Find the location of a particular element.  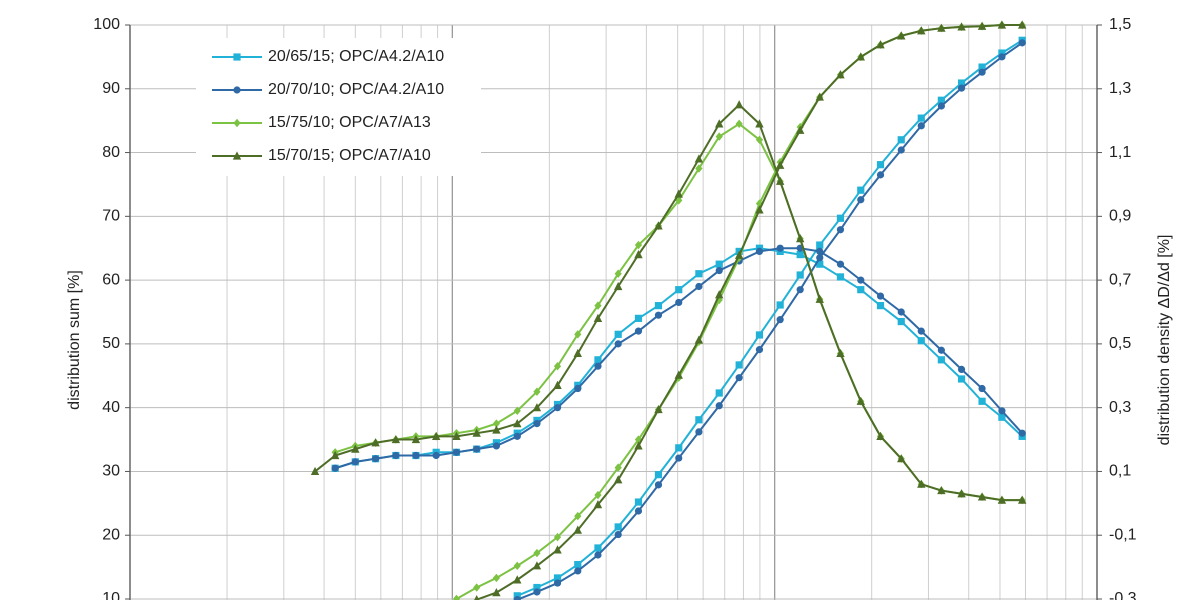

legend-label: 20/65/15; OPC/A4.2/A10 is located at coordinates (356, 56).